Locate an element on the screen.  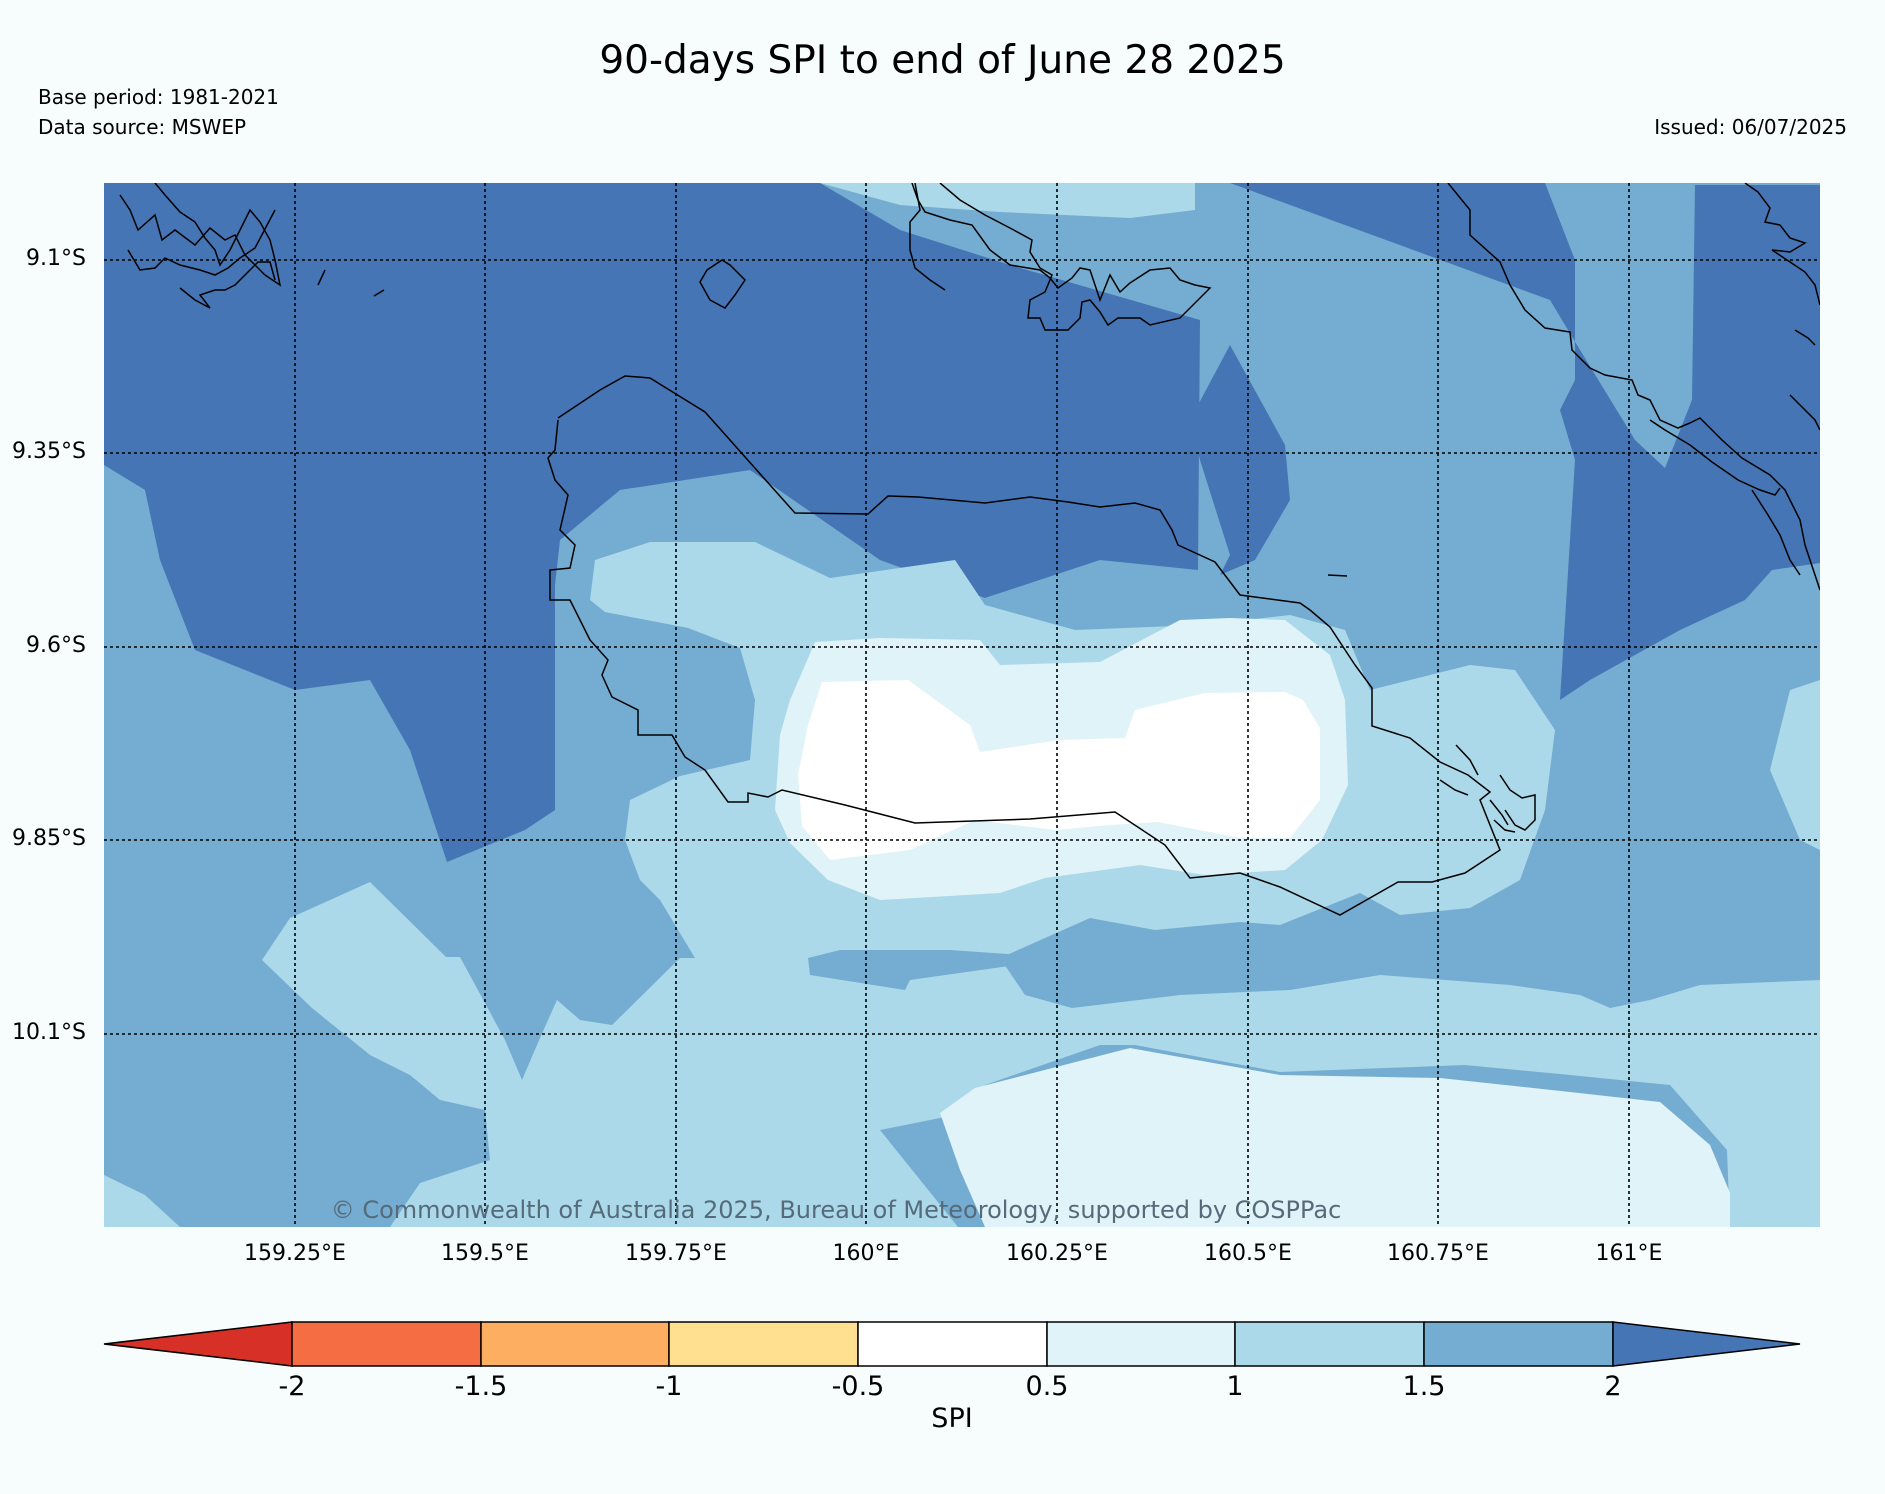
coast-ne3 is located at coordinates (1805, 337).